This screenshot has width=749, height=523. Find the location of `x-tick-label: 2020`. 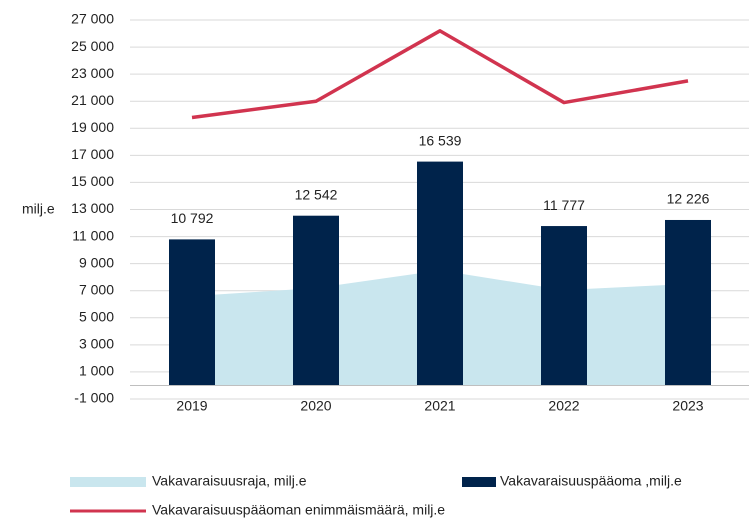

x-tick-label: 2020 is located at coordinates (315, 406).